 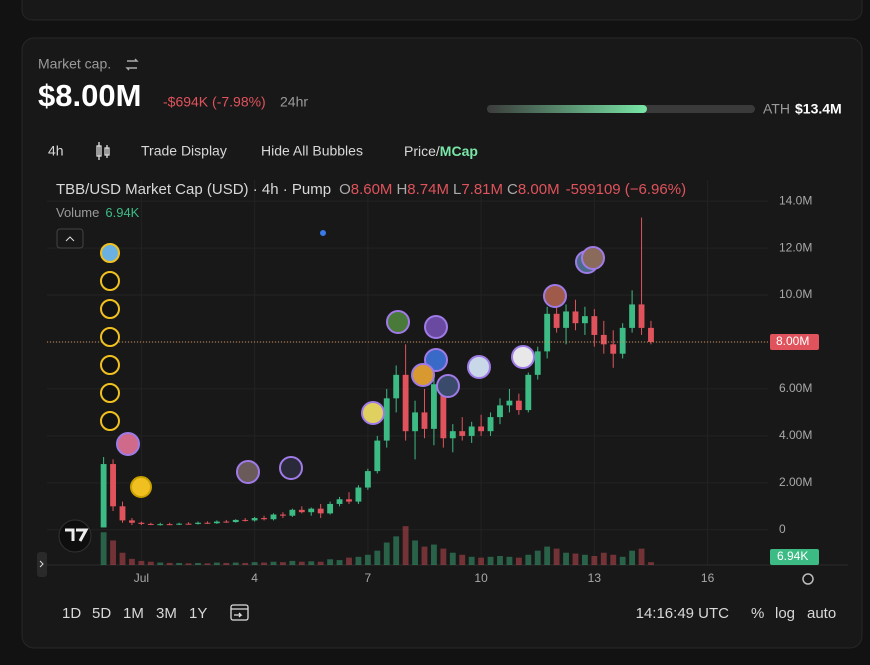 What do you see at coordinates (757, 613) in the screenshot?
I see `scale-option: %` at bounding box center [757, 613].